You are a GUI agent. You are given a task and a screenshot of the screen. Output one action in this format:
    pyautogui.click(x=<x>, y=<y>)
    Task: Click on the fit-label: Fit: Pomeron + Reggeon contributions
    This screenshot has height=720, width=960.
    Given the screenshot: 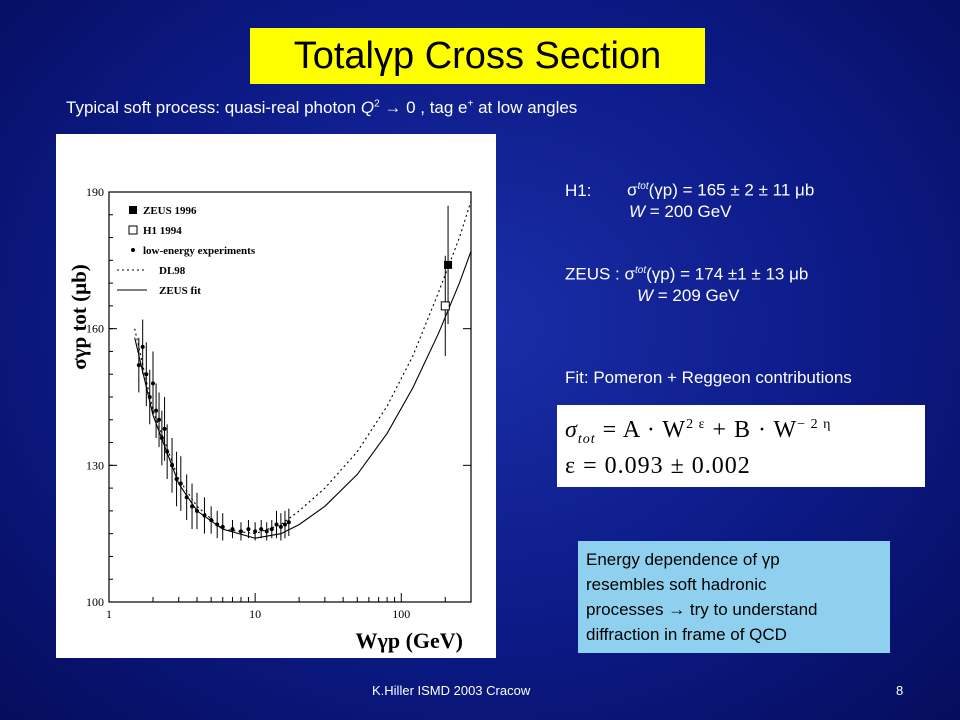 What is the action you would take?
    pyautogui.click(x=708, y=377)
    